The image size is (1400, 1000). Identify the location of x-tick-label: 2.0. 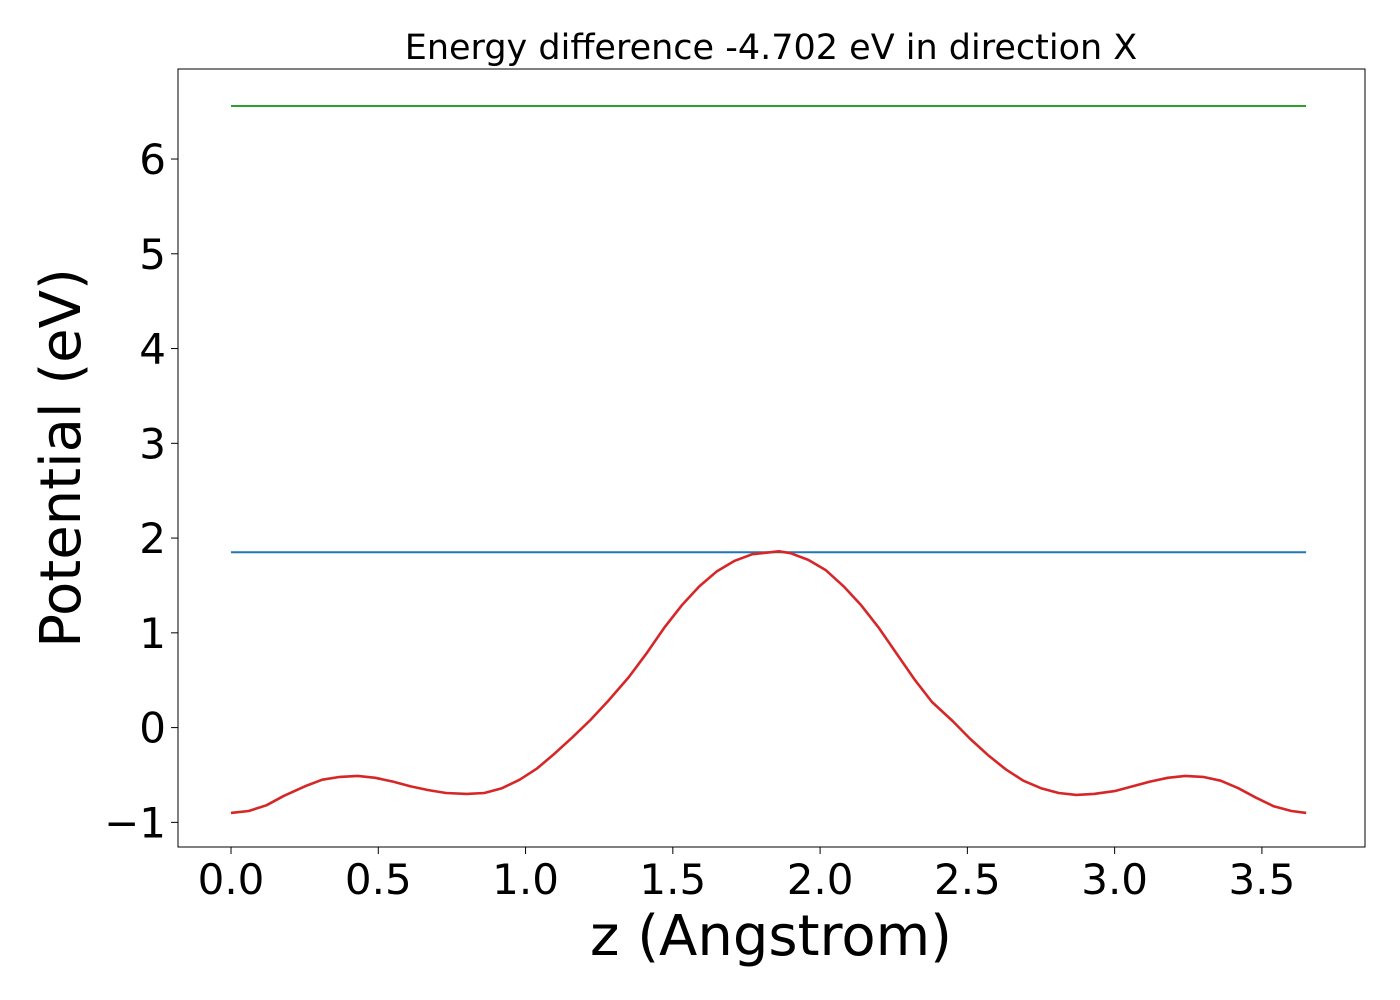
(820, 879).